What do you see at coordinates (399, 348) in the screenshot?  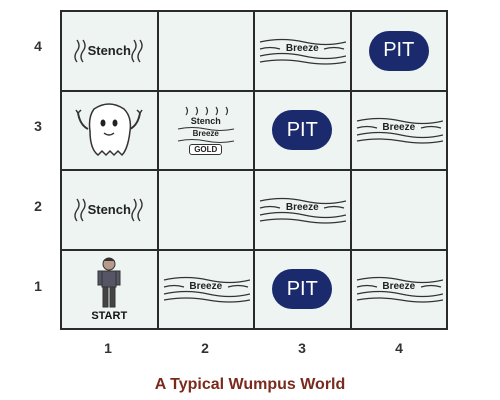 I see `col-label-4: 4` at bounding box center [399, 348].